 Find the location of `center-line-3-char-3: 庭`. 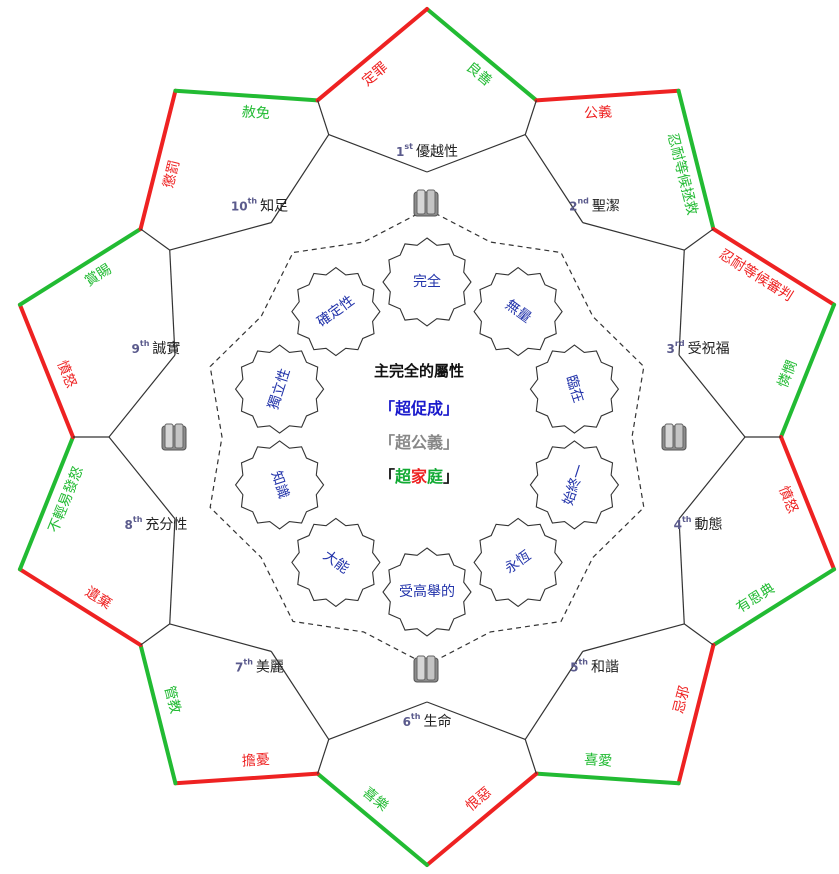

center-line-3-char-3: 庭 is located at coordinates (435, 476).